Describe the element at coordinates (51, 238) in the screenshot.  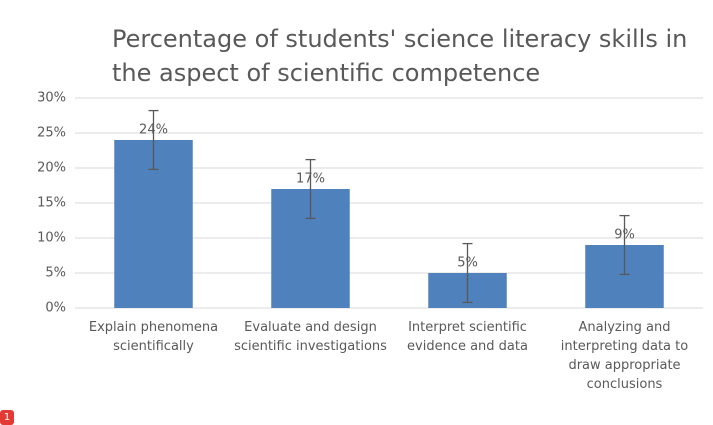
I see `y-tick-label: 10%` at that location.